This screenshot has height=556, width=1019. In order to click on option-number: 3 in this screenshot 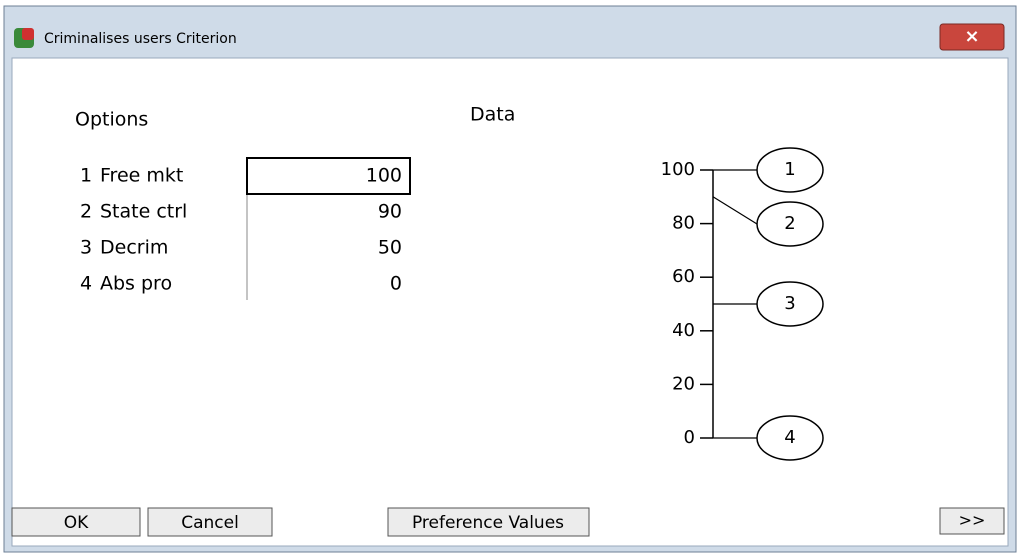, I will do `click(86, 248)`.